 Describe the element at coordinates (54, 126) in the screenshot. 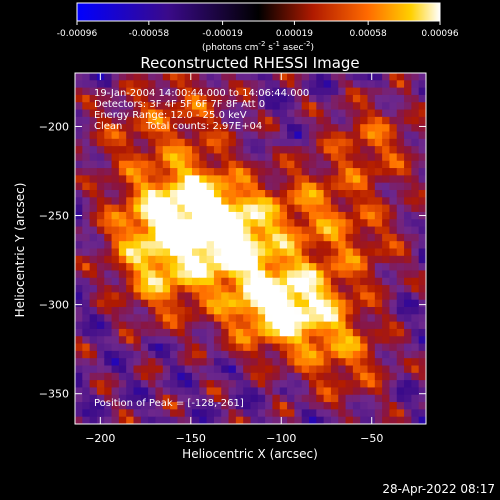

I see `y-tick-label: −200` at that location.